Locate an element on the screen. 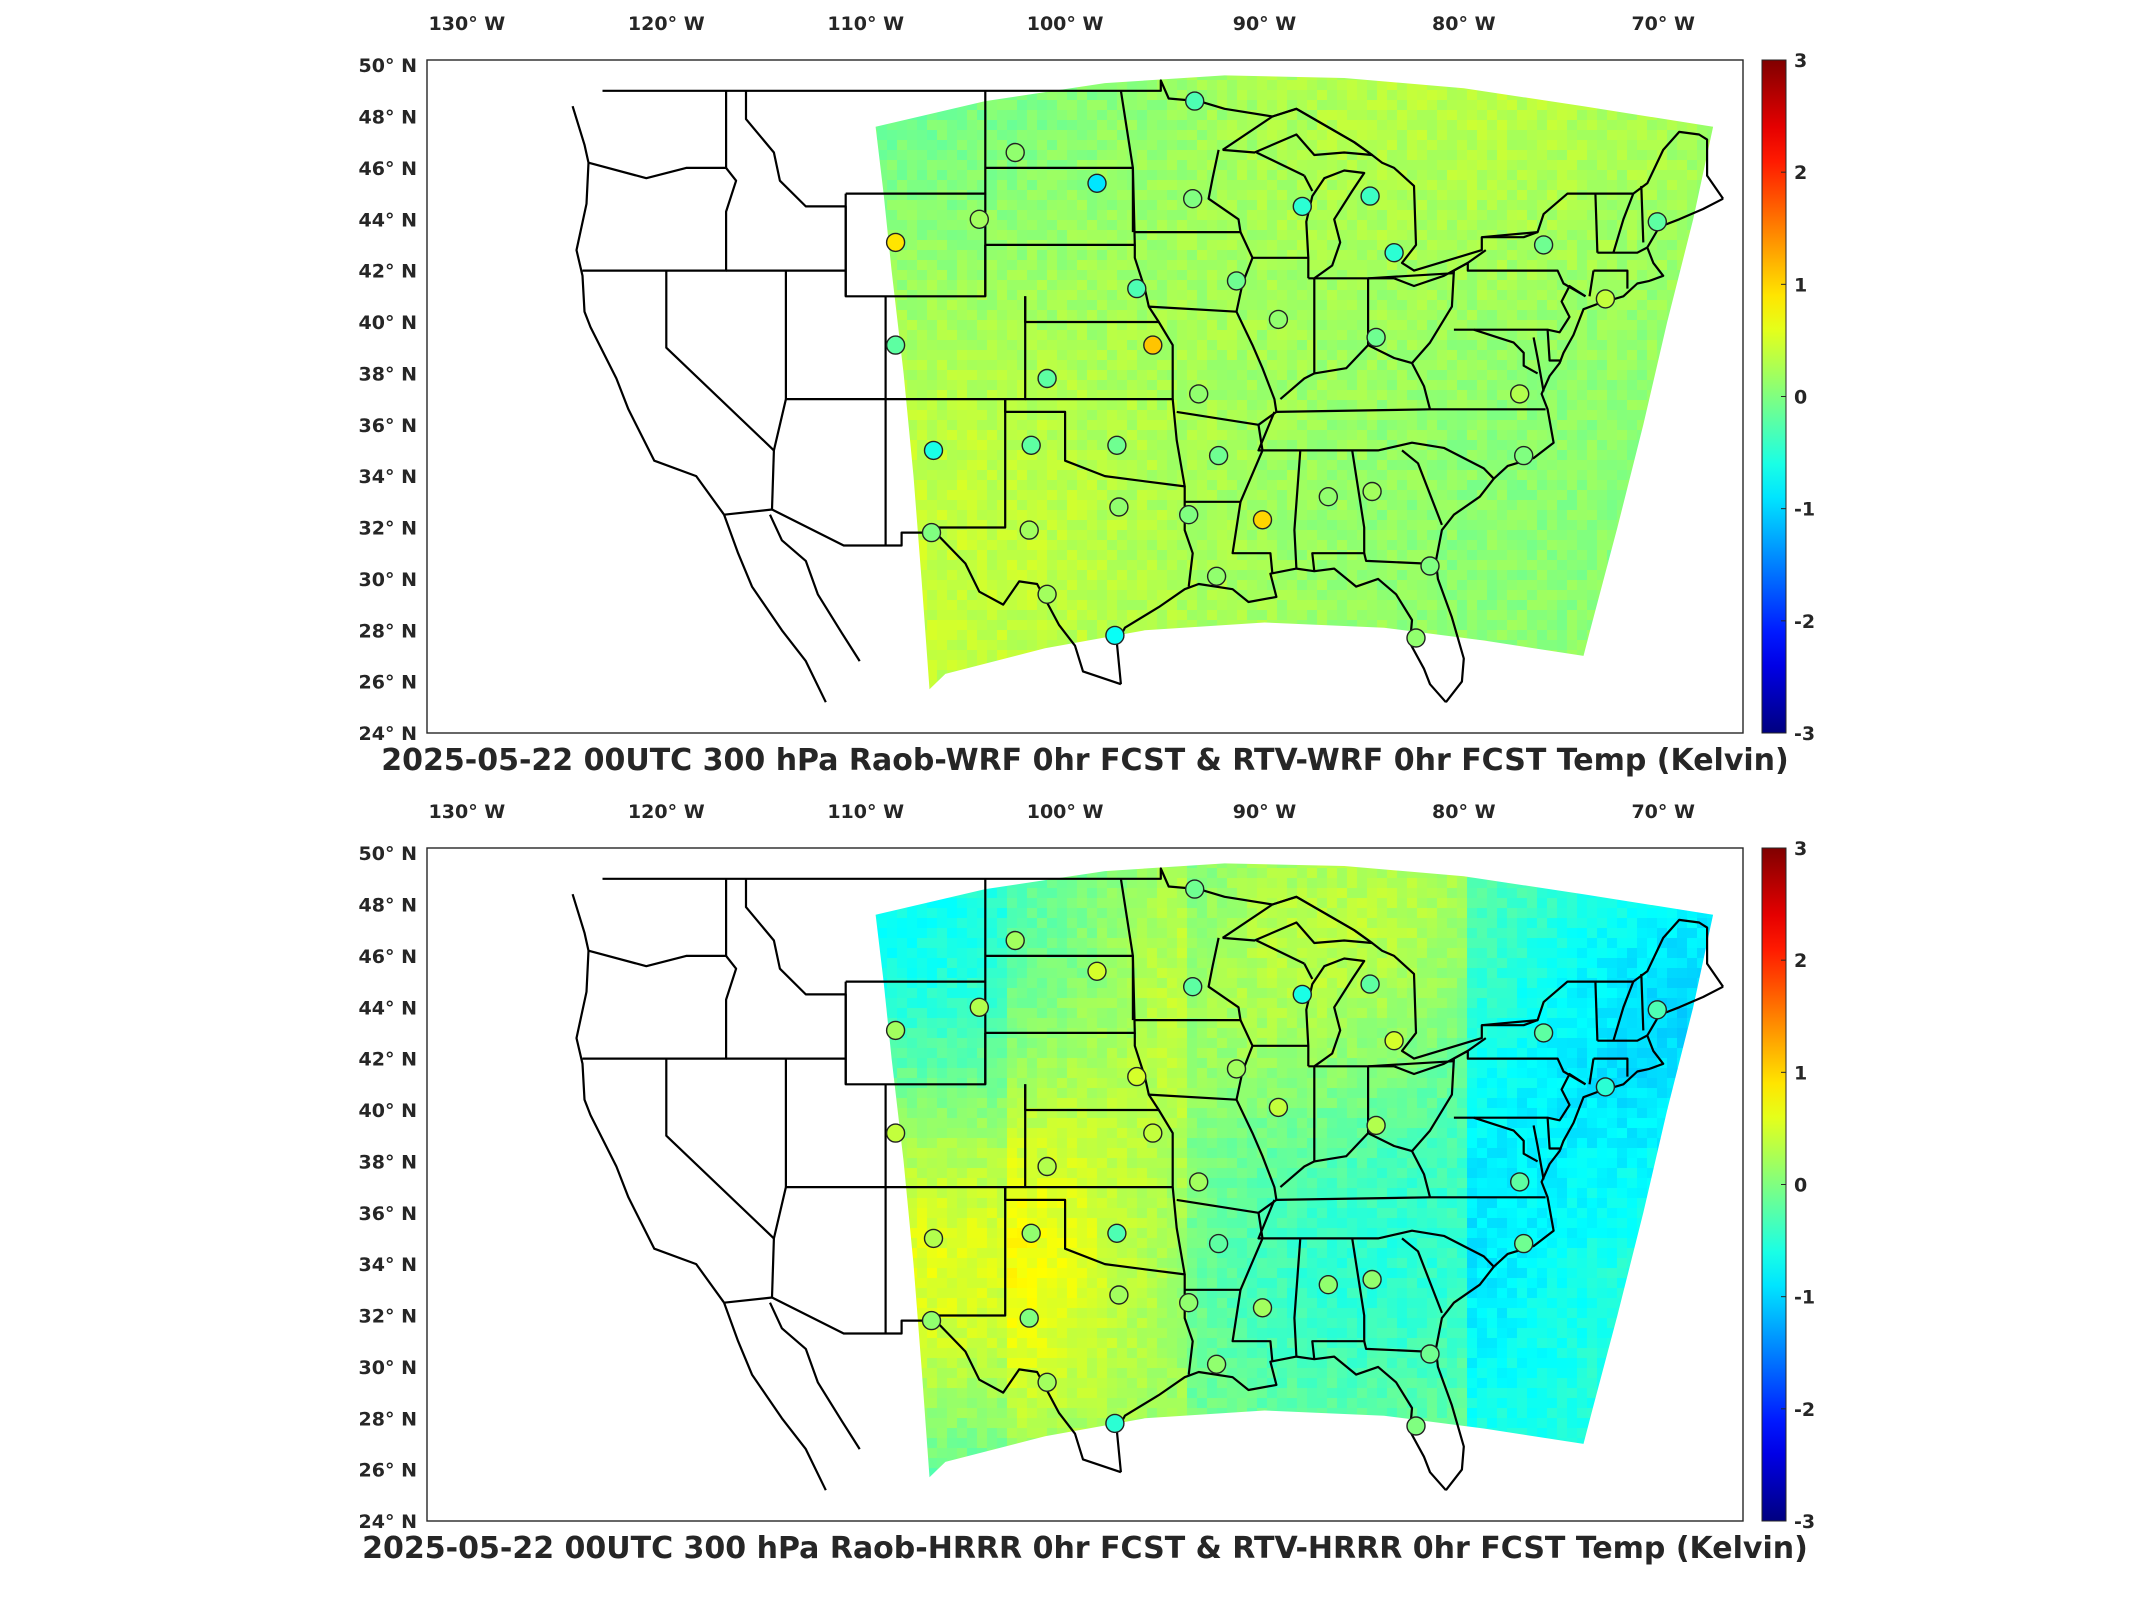 This screenshot has width=2133, height=1600. longitude-tick-label: 70° W is located at coordinates (1663, 812).